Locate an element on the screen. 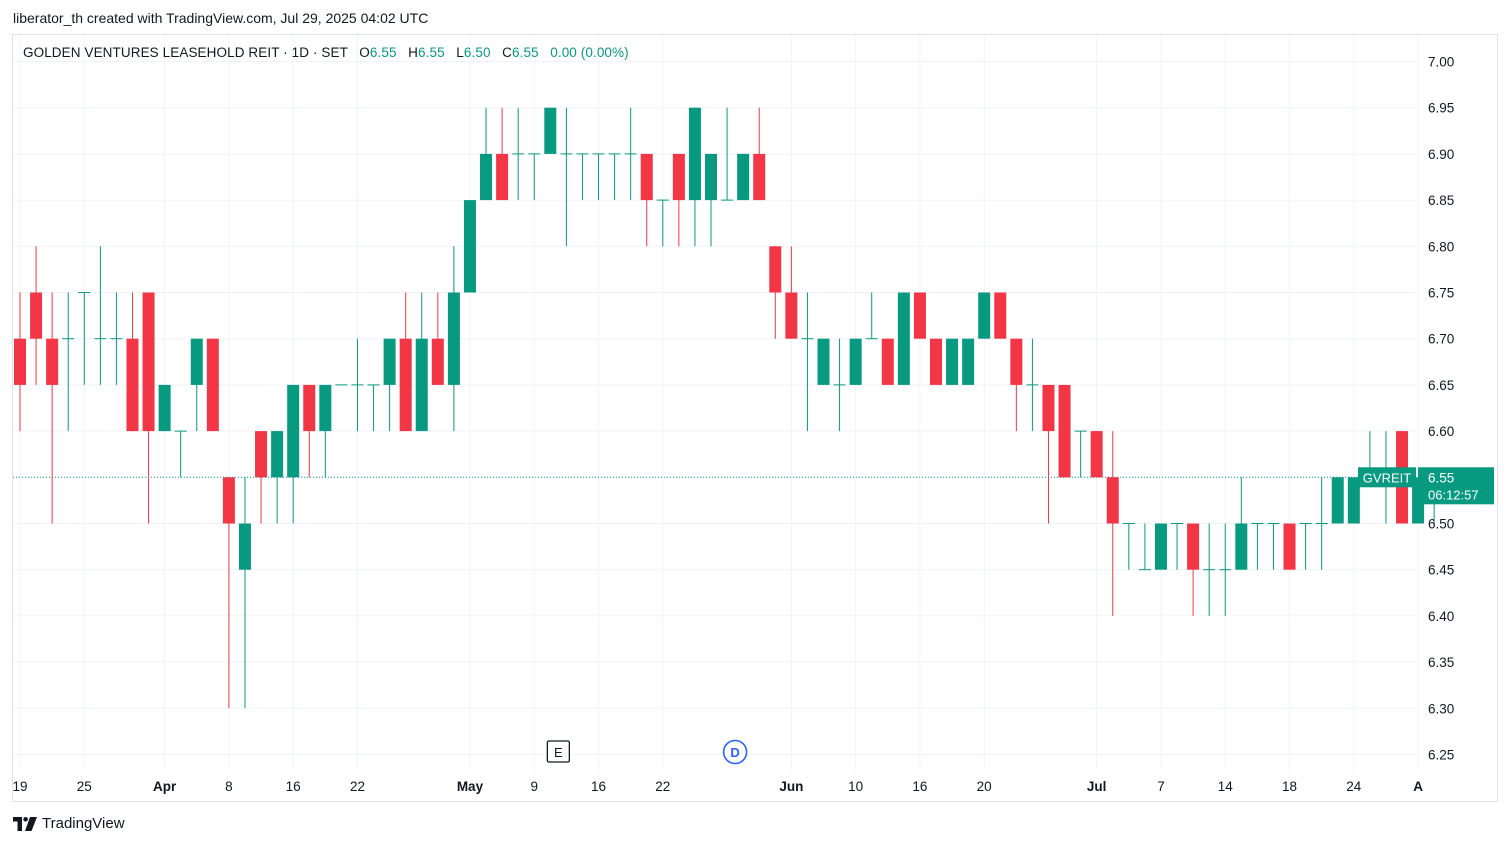 This screenshot has height=847, width=1512. time-tick-label: 18 is located at coordinates (1289, 786).